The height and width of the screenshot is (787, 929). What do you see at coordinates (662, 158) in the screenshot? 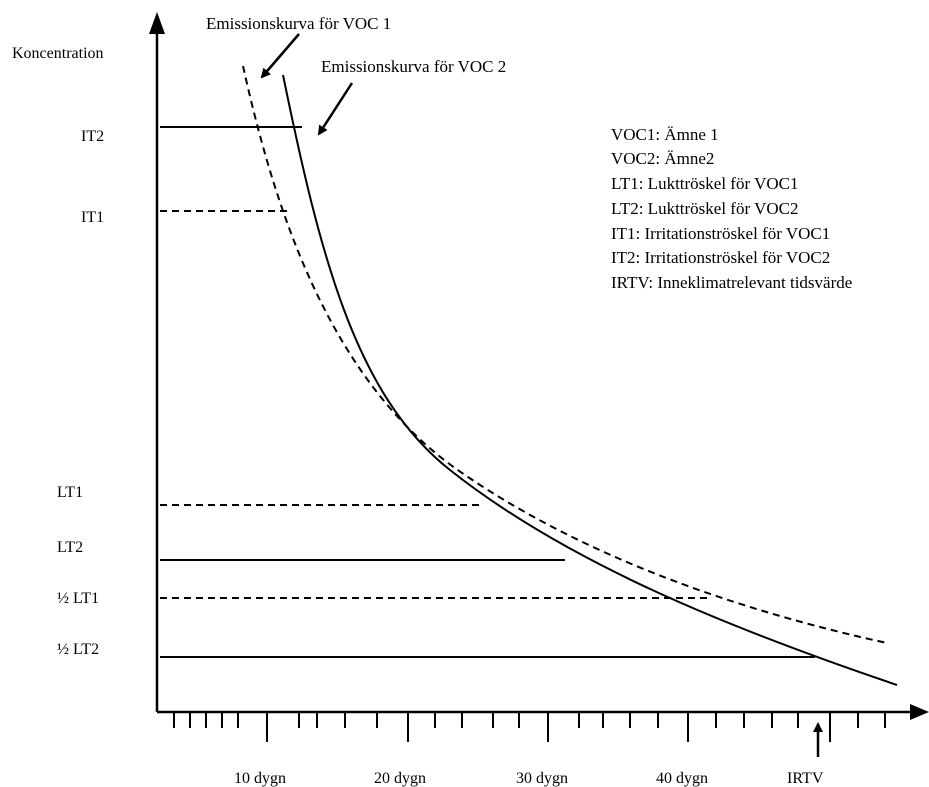
I see `legend-voc2: VOC2: Ämne2` at bounding box center [662, 158].